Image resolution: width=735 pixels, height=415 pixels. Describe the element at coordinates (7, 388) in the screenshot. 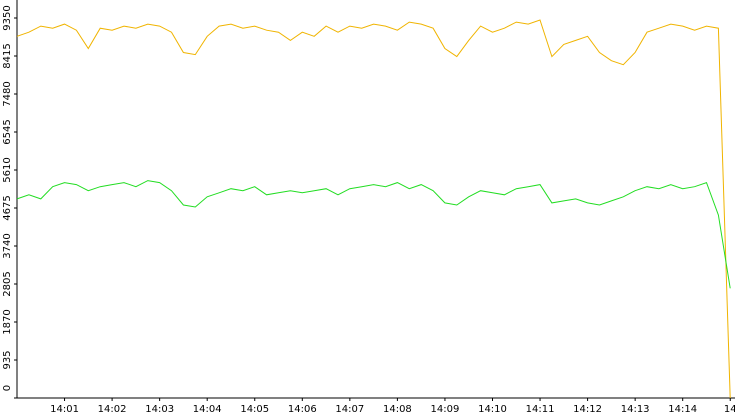

I see `y-tick-label: 0` at that location.